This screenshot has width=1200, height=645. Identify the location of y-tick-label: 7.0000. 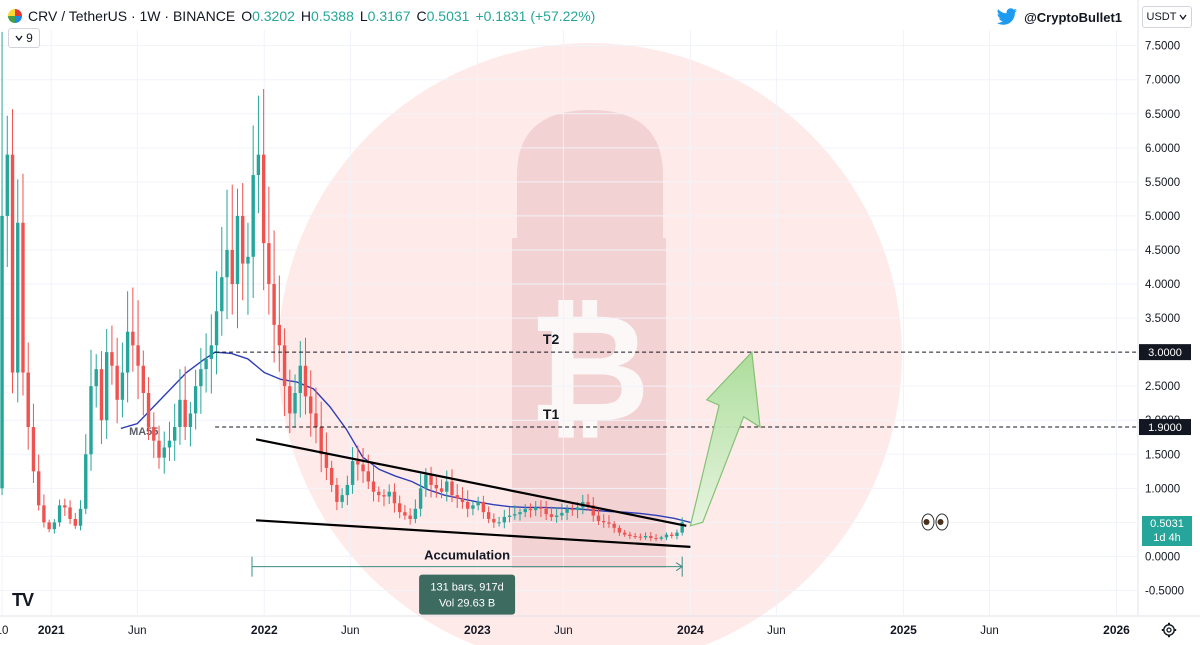
(1162, 81).